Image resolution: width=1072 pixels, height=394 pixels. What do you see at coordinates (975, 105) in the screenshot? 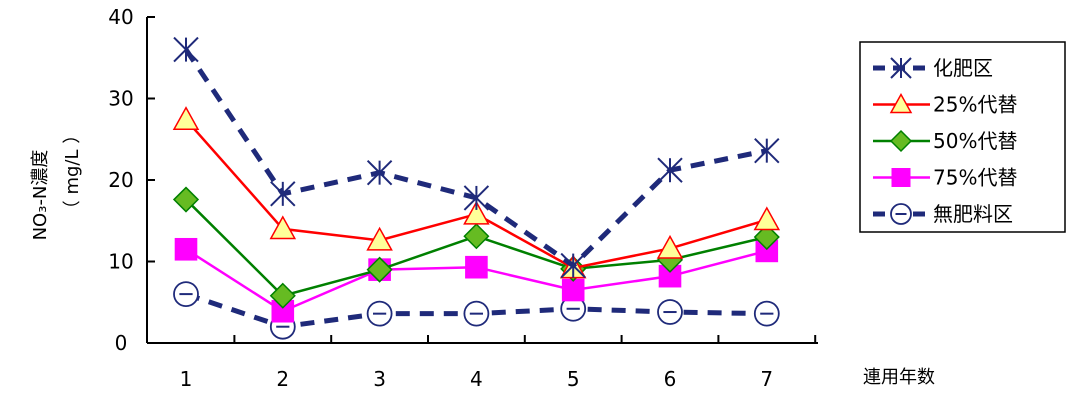
I see `legend-label: 25%代替` at bounding box center [975, 105].